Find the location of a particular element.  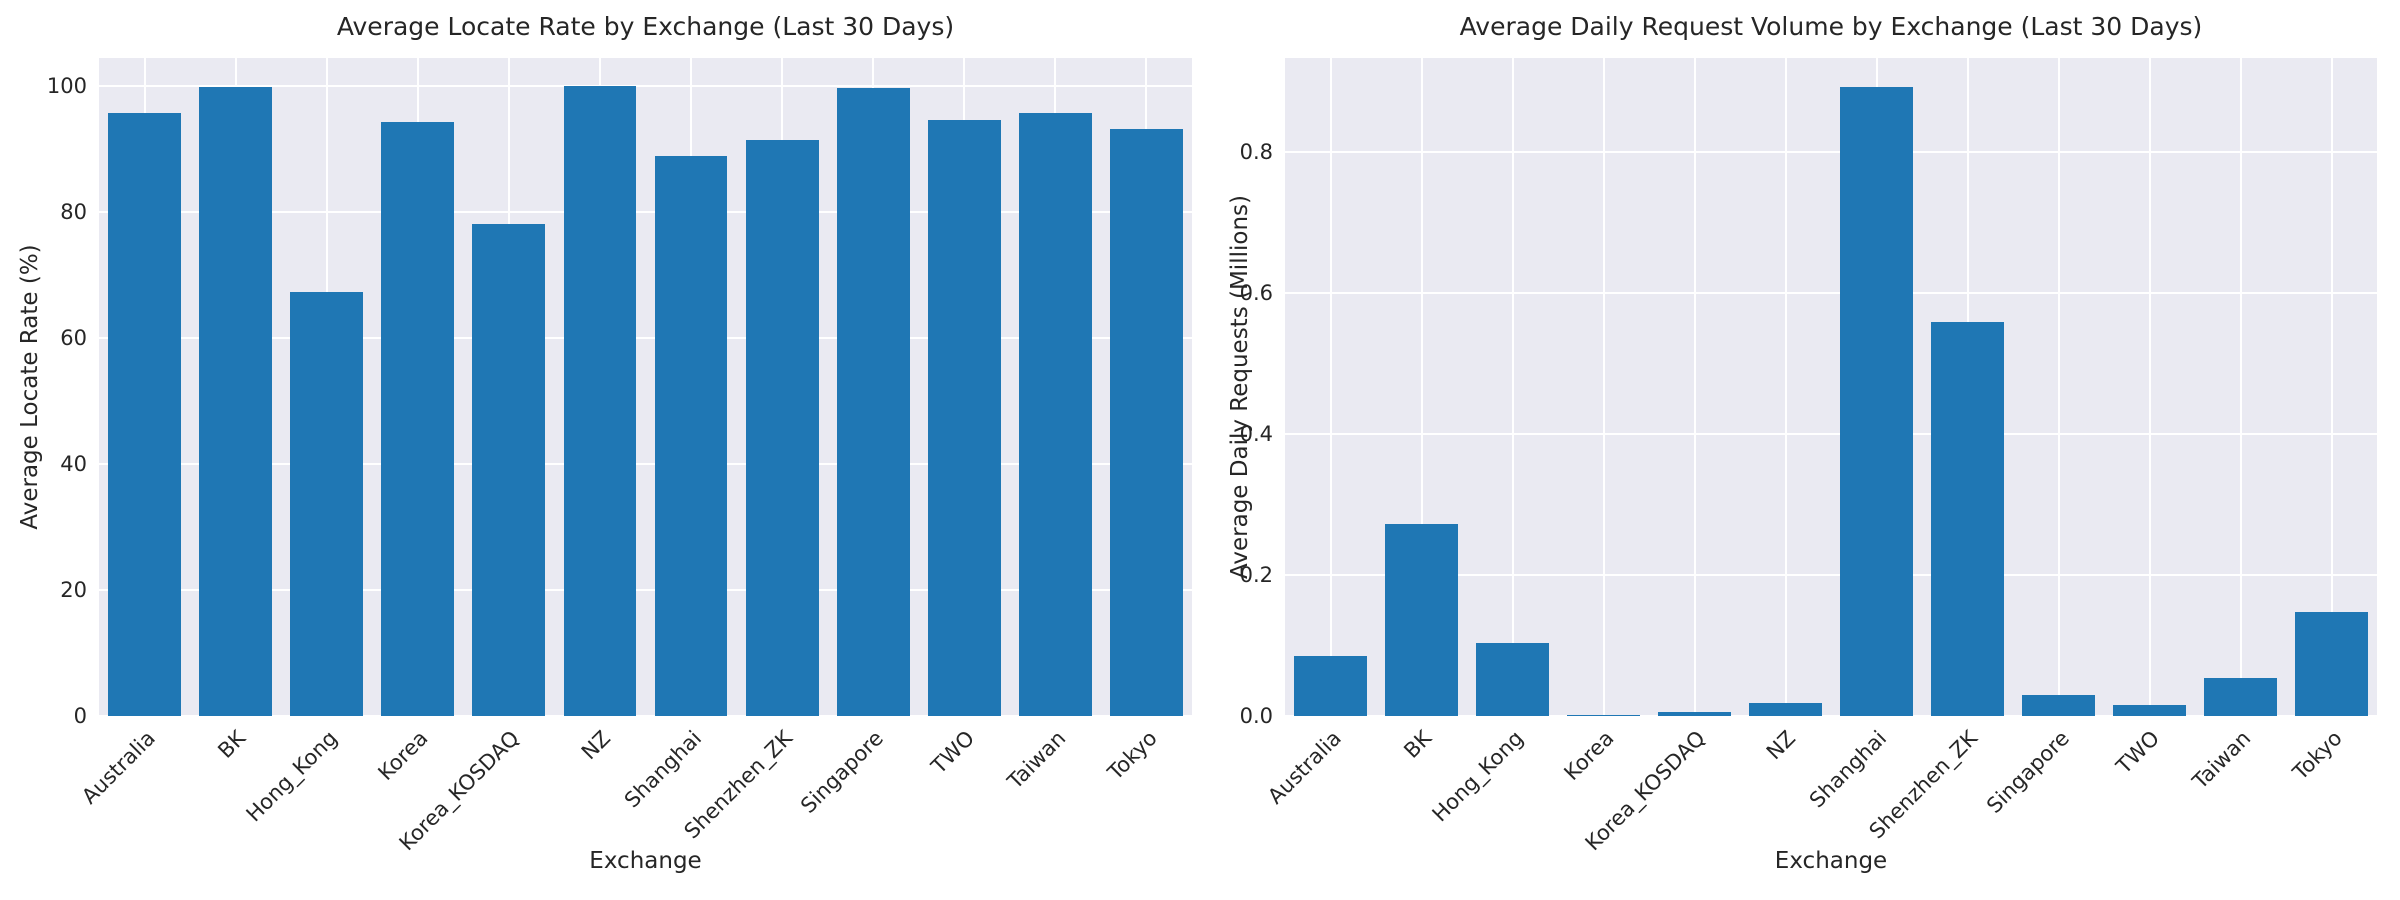

y-tick-label: 0.8 is located at coordinates (1256, 151).